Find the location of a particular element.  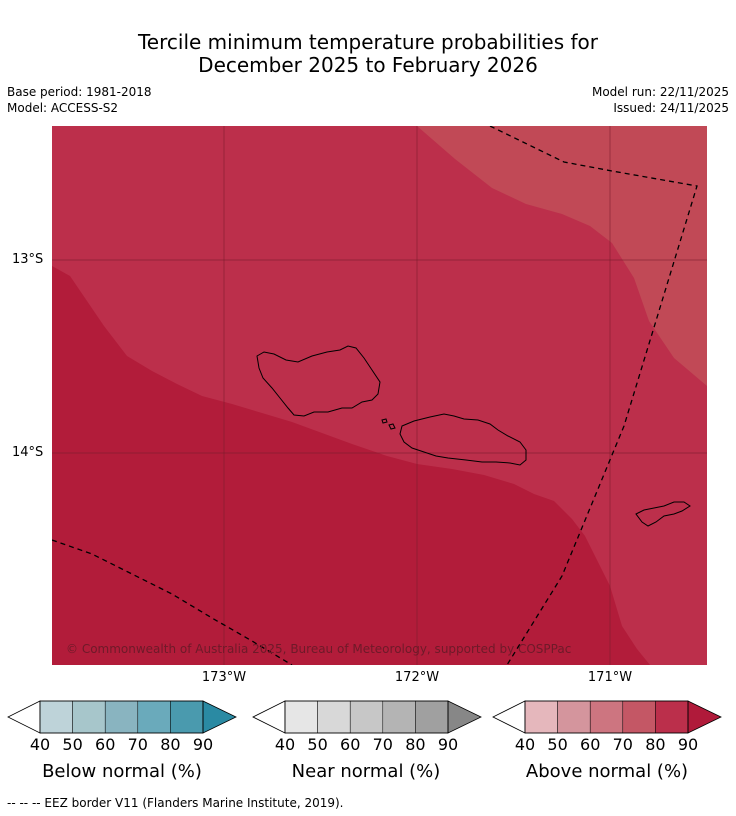

meta-right: Model run: 22/11/2025 Issued: 24/11/2025 is located at coordinates (660, 100).